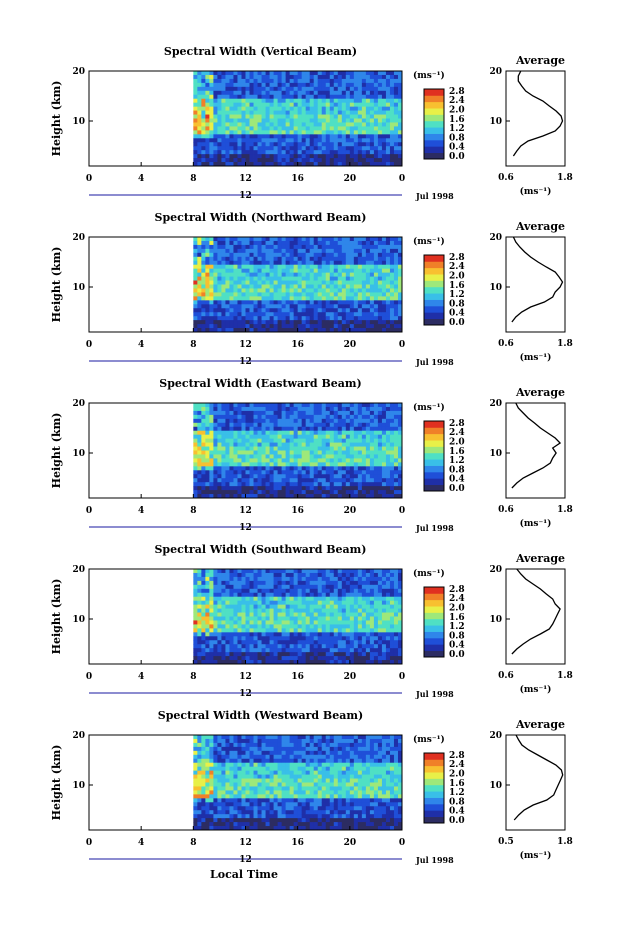 Image resolution: width=623 pixels, height=929 pixels. Describe the element at coordinates (434, 196) in the screenshot. I see `date-label: Jul 1998` at that location.